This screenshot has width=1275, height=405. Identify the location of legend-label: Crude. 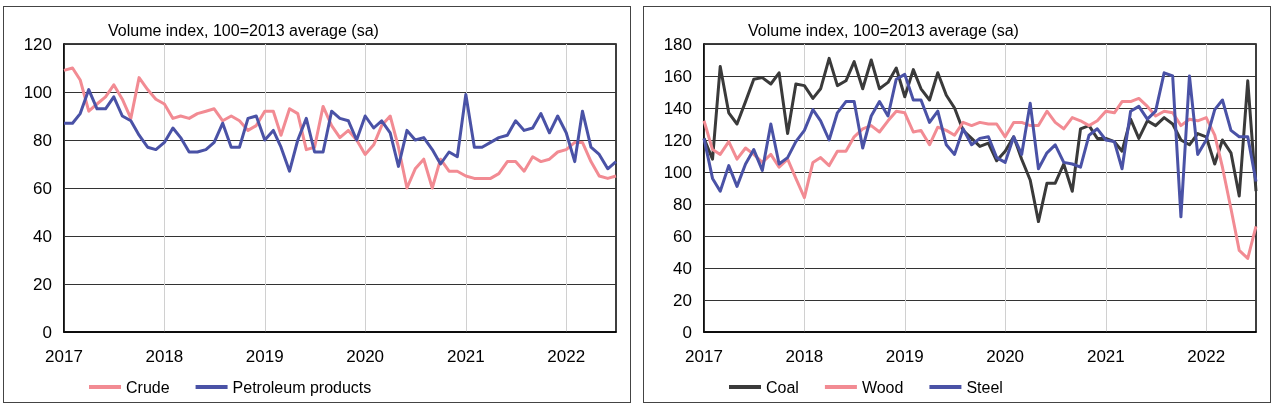
(148, 387).